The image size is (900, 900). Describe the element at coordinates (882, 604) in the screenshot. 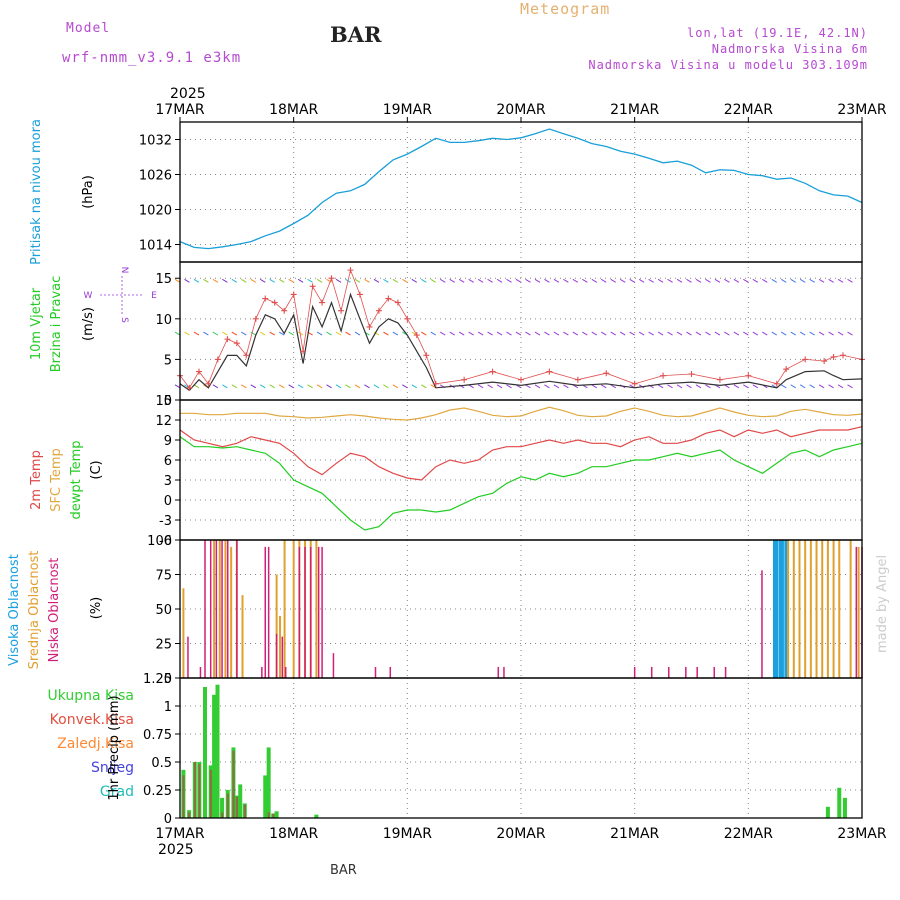

I see `credit-label: made by Angel` at that location.